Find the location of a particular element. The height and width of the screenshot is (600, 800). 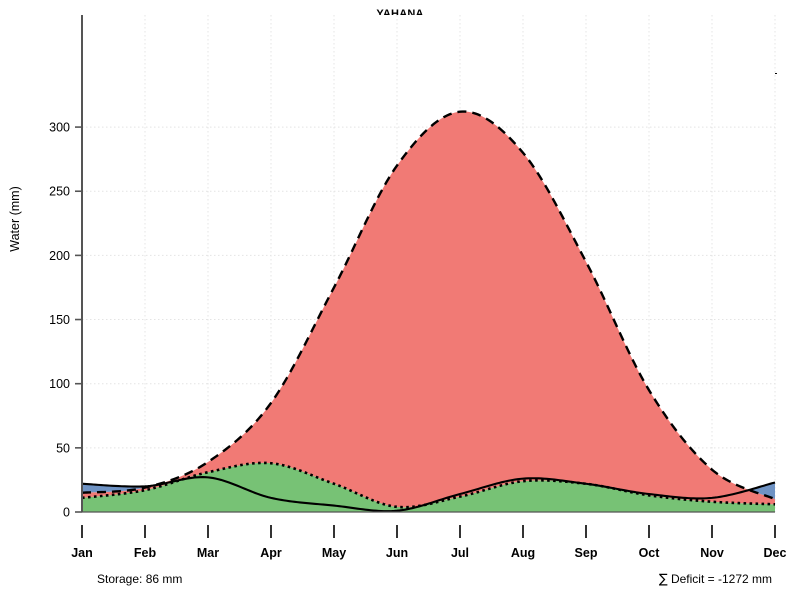

y-tick-label: 0 is located at coordinates (66, 513).